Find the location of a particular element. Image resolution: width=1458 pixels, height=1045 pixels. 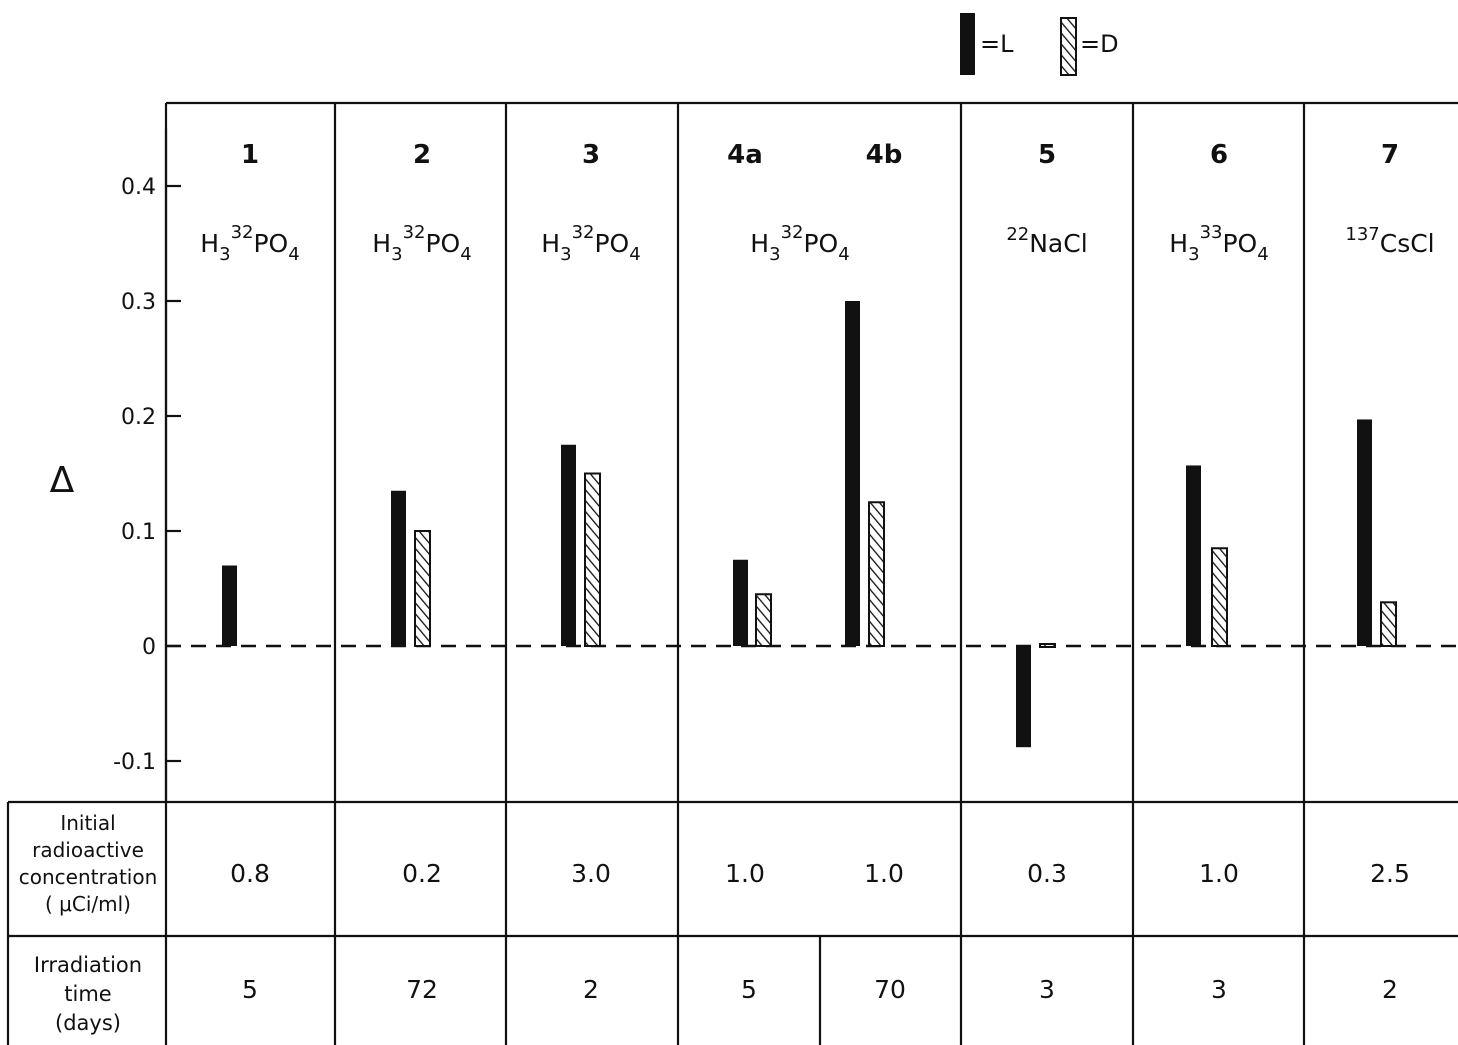

bar-L-4a is located at coordinates (740, 602).